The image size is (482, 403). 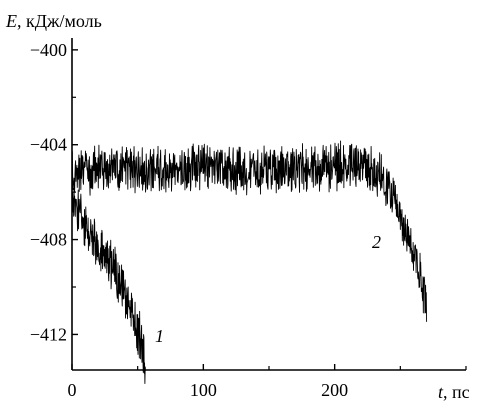 I want to click on y-tick-label: −408, so click(x=48, y=240).